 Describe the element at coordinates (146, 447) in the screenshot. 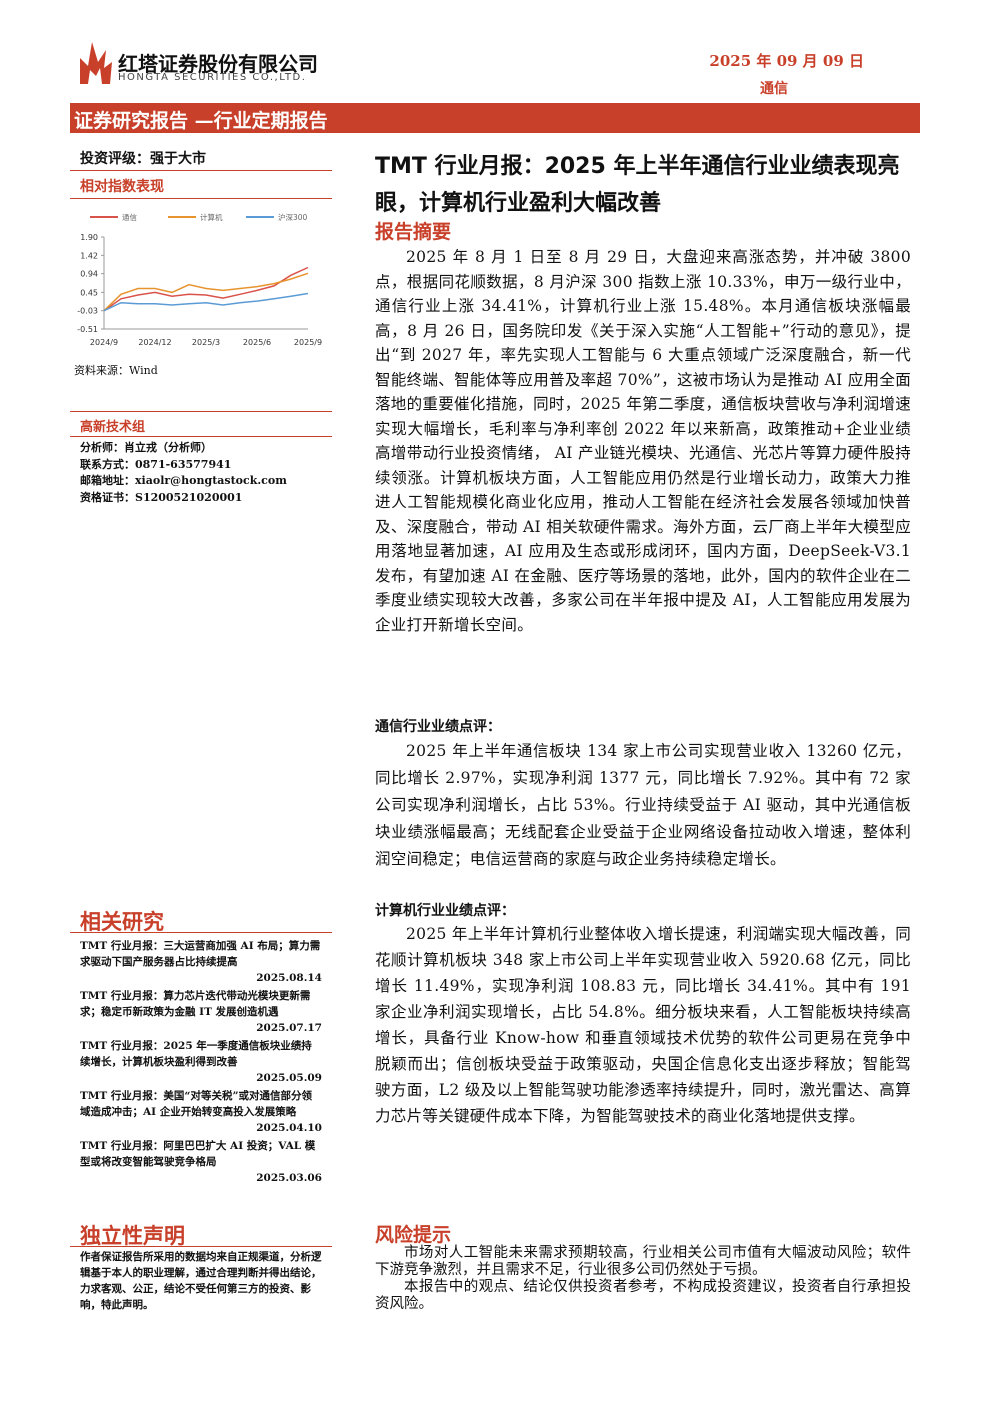

I see `analyst-line: 分析师：肖立戎（分析师）` at that location.